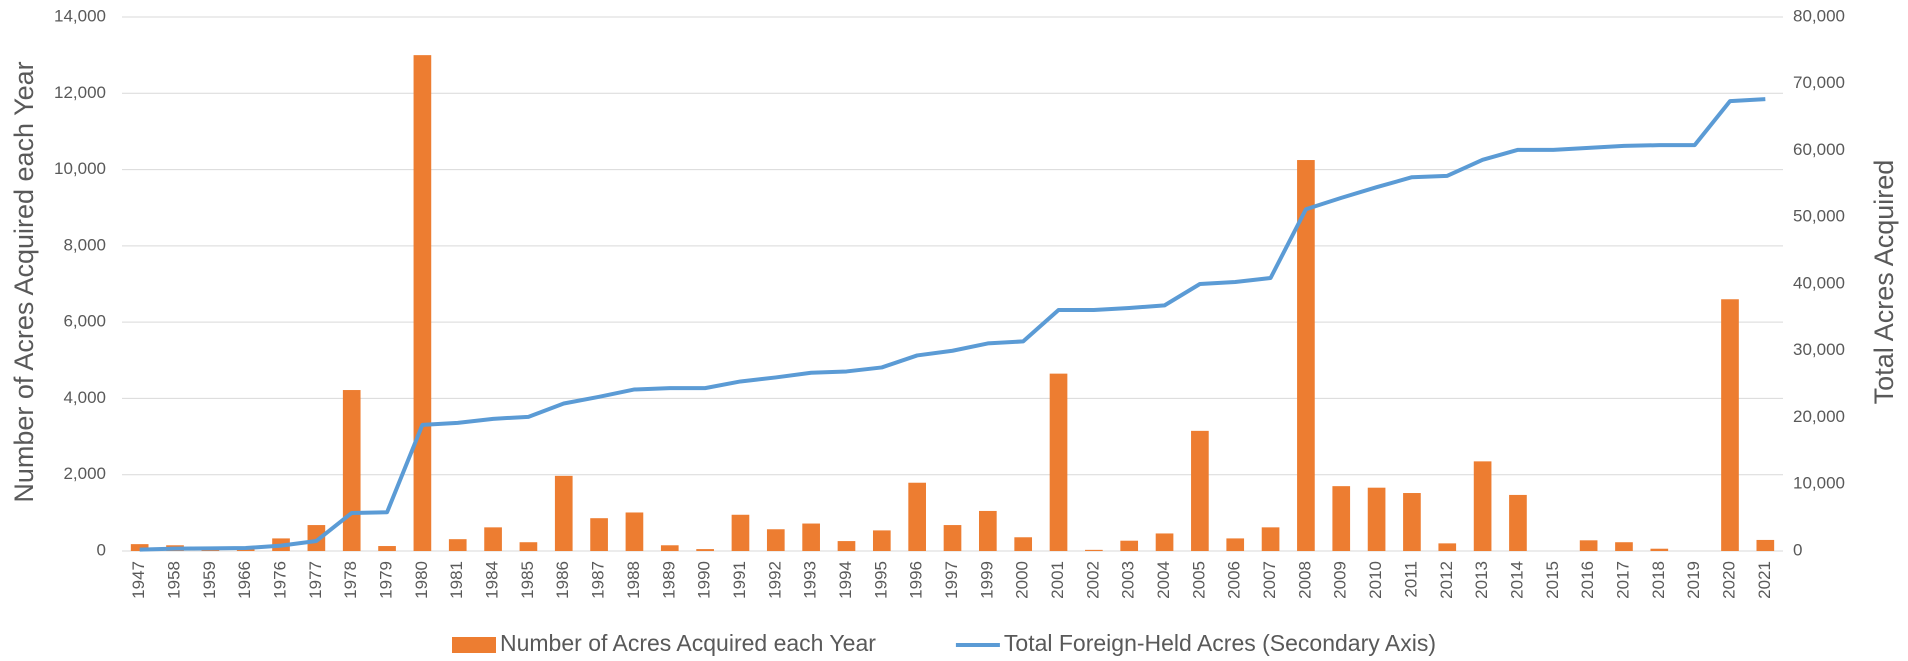  I want to click on x-tick-label: 2017, so click(1622, 580).